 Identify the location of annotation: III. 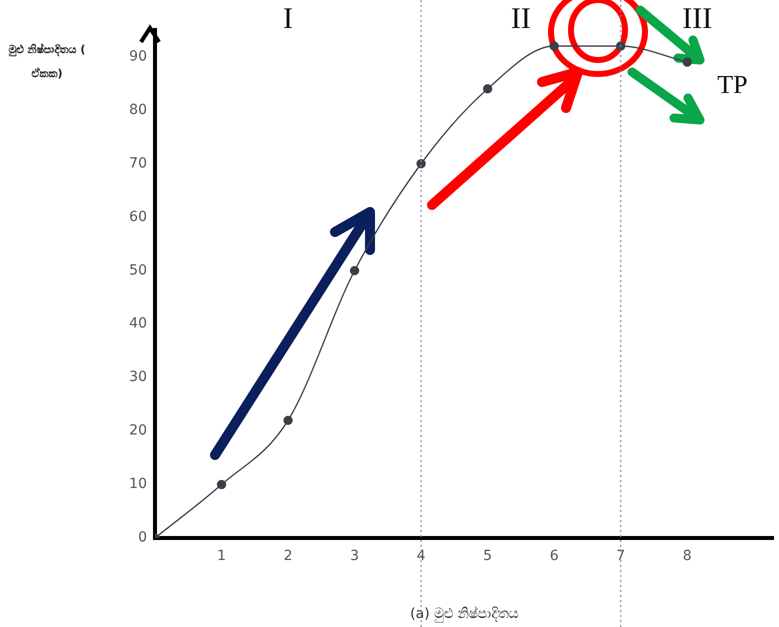
(697, 18).